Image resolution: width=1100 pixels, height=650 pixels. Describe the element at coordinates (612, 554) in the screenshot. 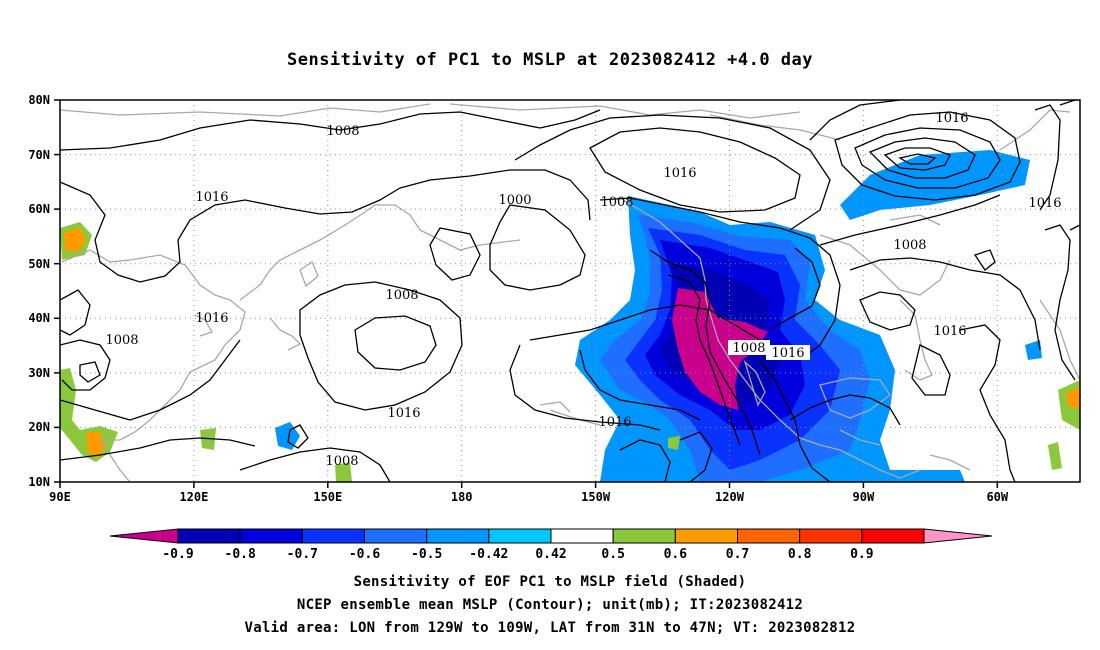

I see `colorbar-tick-label: 0.5` at that location.